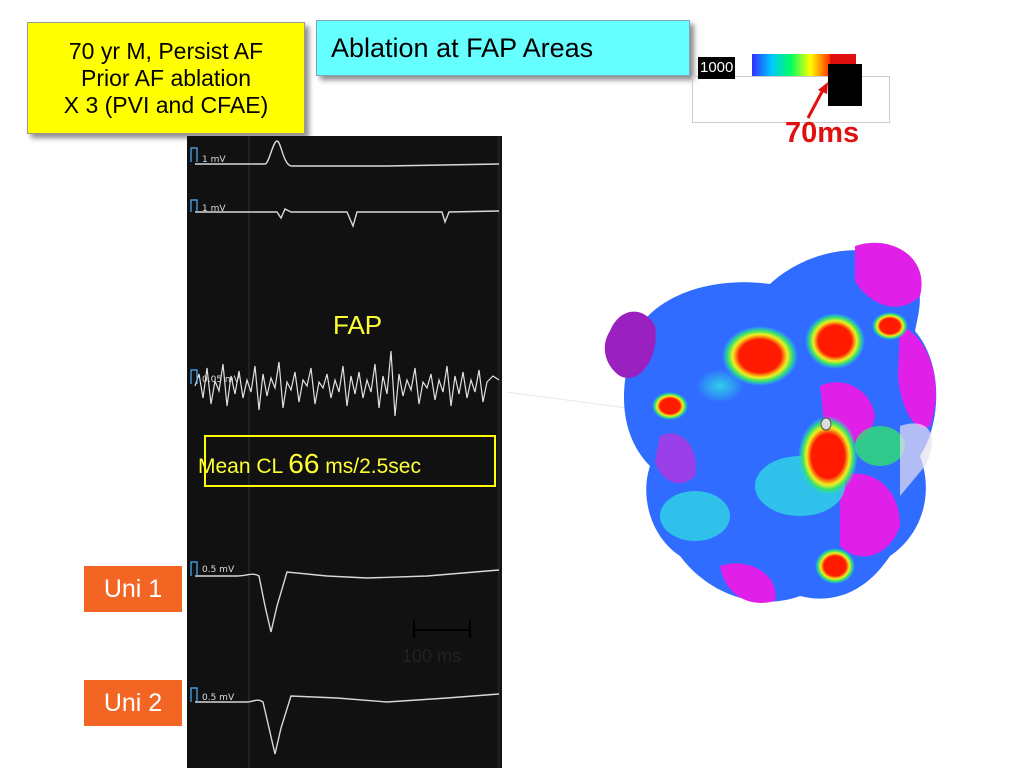  Describe the element at coordinates (817, 100) in the screenshot. I see `colorbar-pointer-arrow` at that location.